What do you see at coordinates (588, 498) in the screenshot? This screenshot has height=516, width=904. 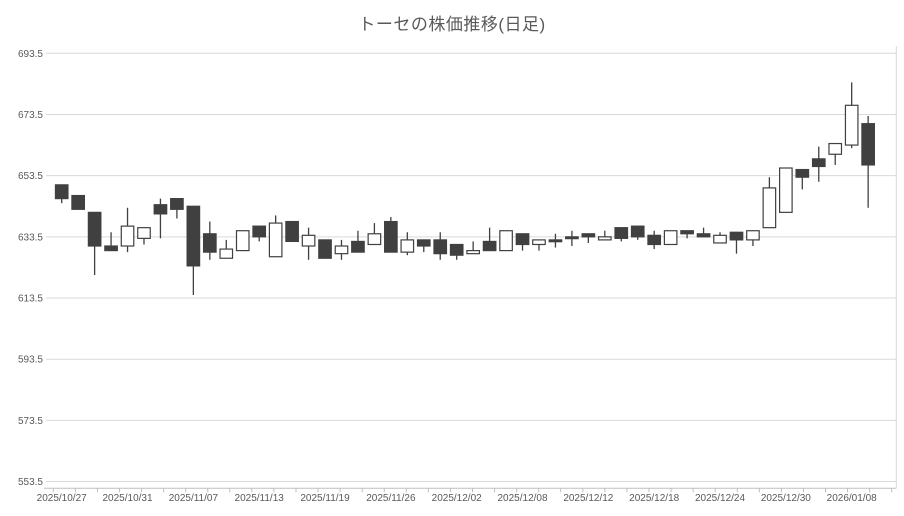 I see `x-axis-label: 2025/12/12` at bounding box center [588, 498].